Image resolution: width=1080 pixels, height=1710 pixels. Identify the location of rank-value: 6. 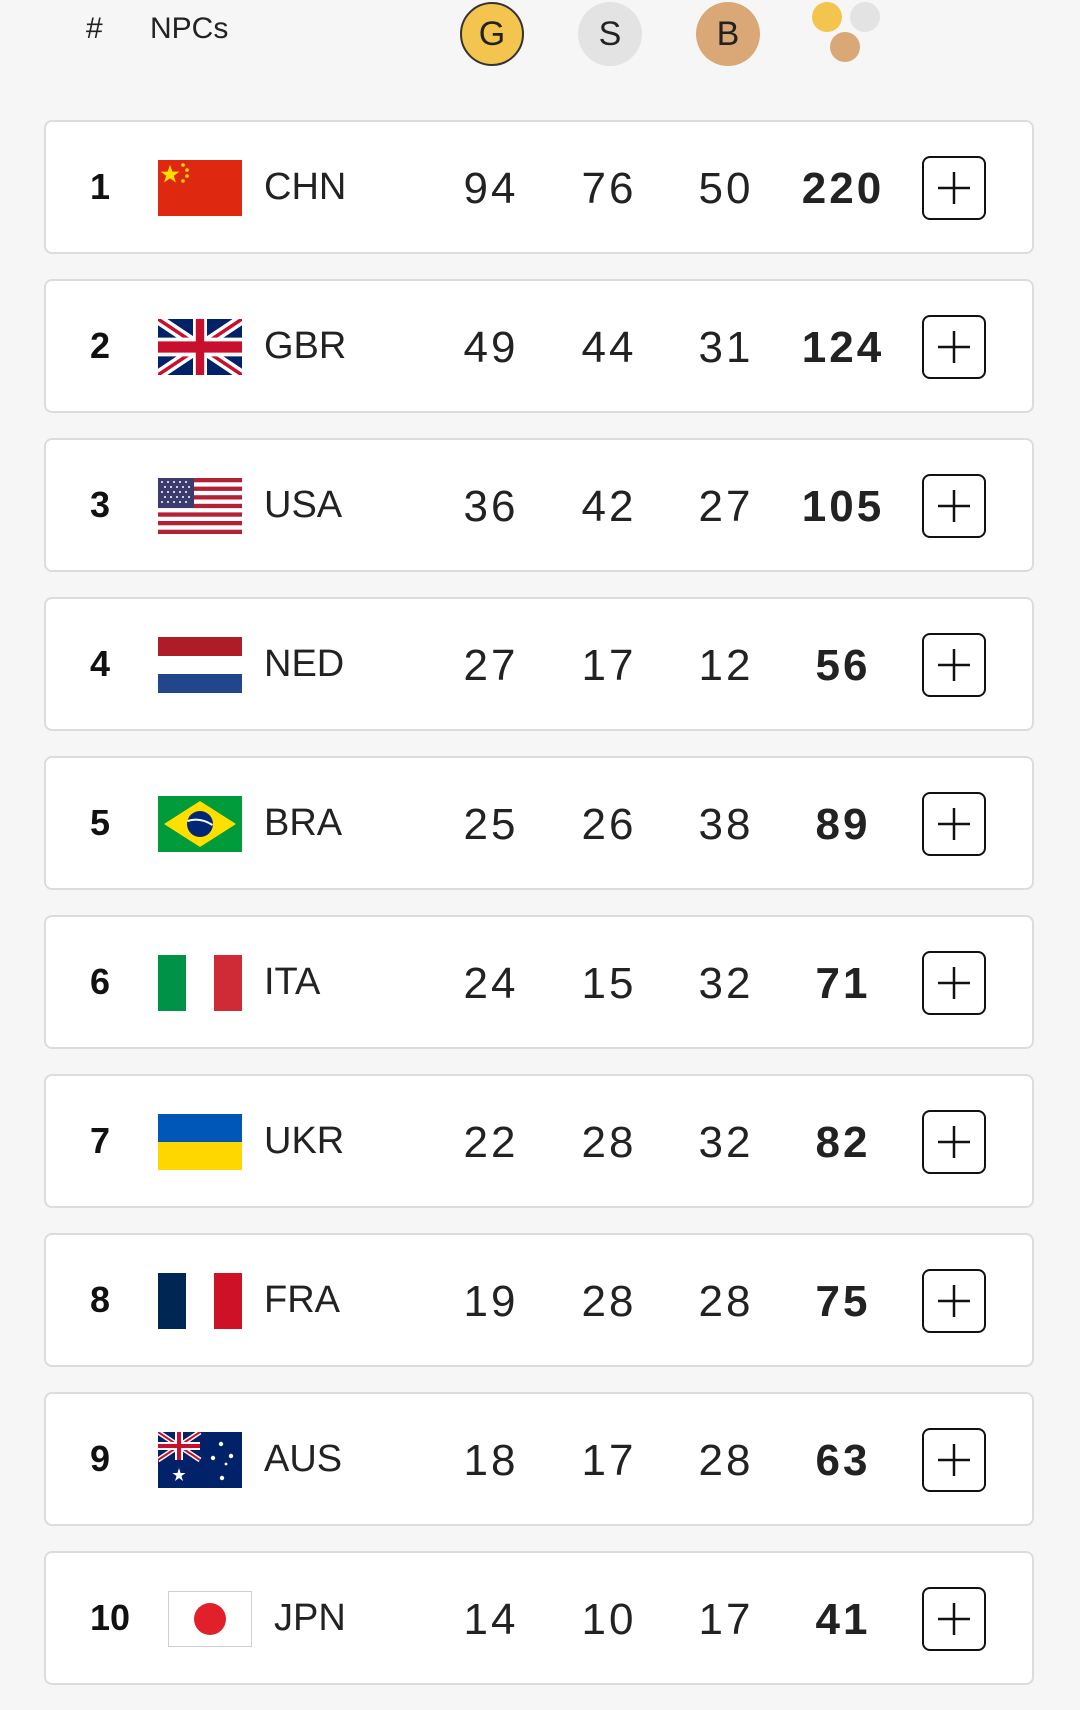
(100, 981).